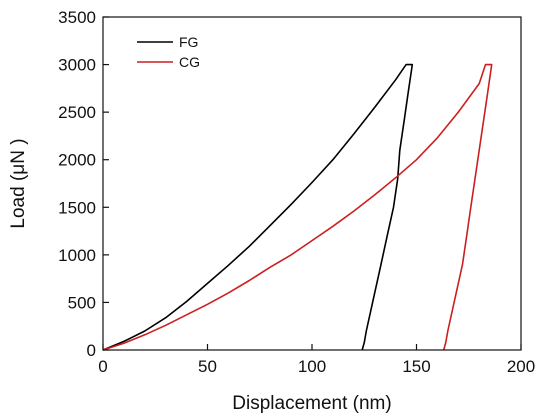  I want to click on y-tick-label: 3500, so click(77, 17).